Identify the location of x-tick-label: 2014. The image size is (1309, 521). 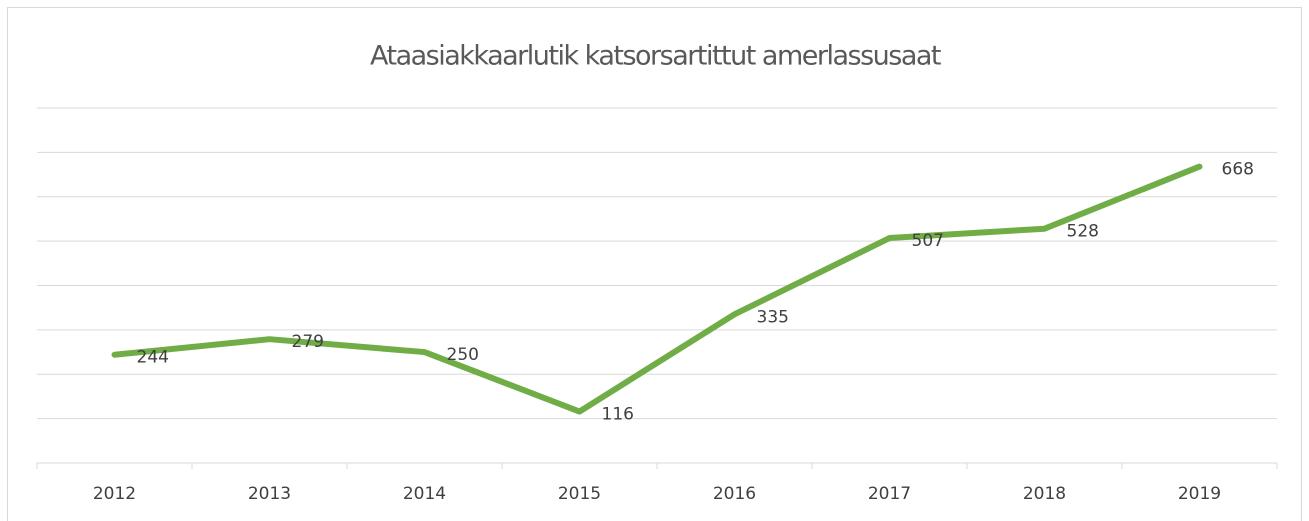
(424, 494).